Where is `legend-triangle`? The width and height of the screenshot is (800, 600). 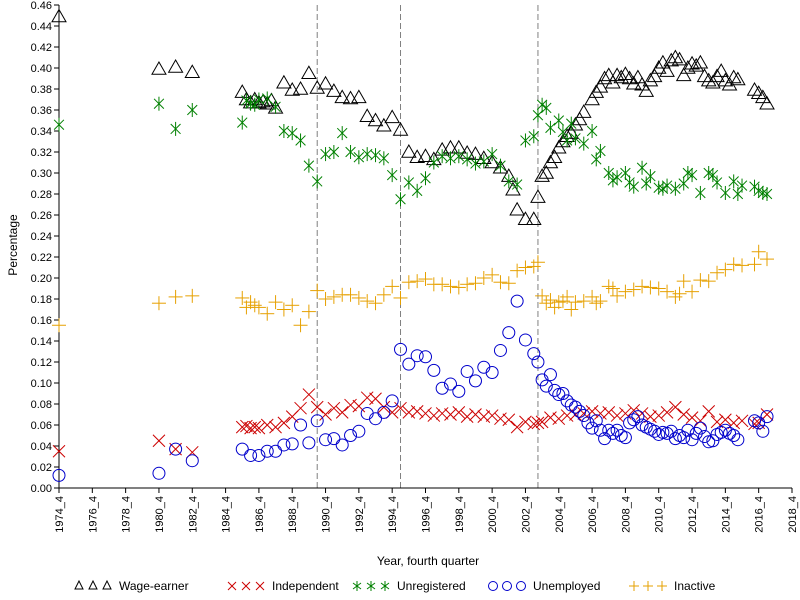 legend-triangle is located at coordinates (107, 584).